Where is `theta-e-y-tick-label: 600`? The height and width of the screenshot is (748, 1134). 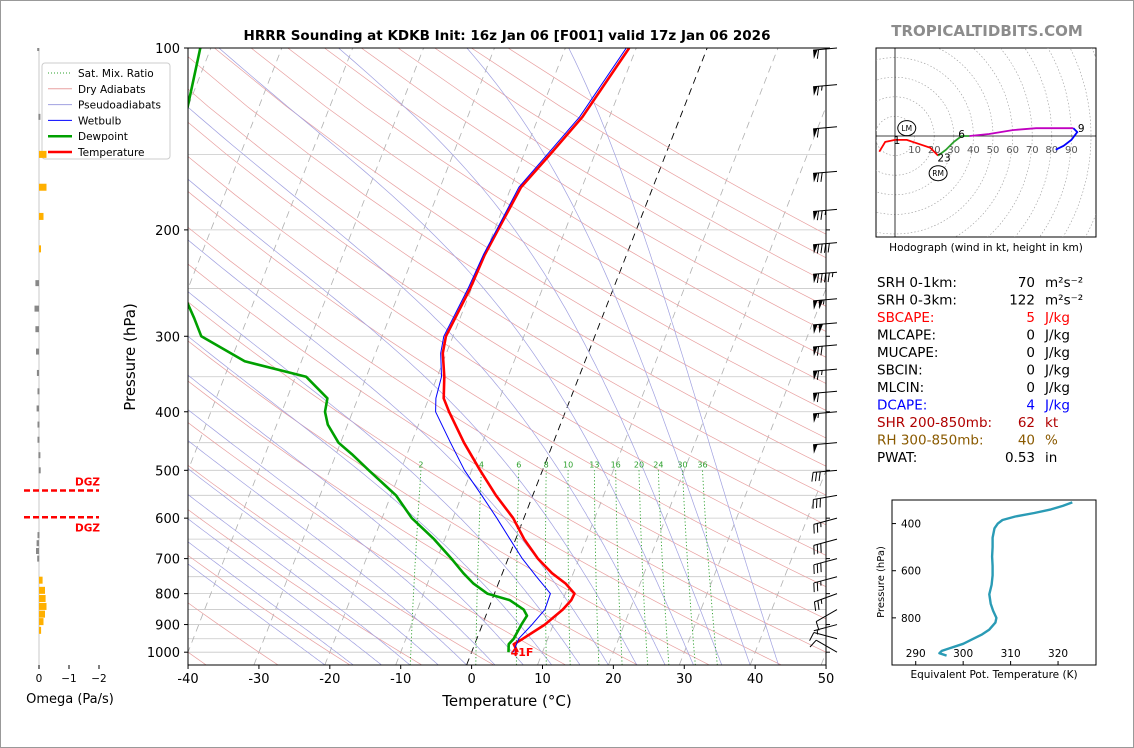 theta-e-y-tick-label: 600 is located at coordinates (911, 572).